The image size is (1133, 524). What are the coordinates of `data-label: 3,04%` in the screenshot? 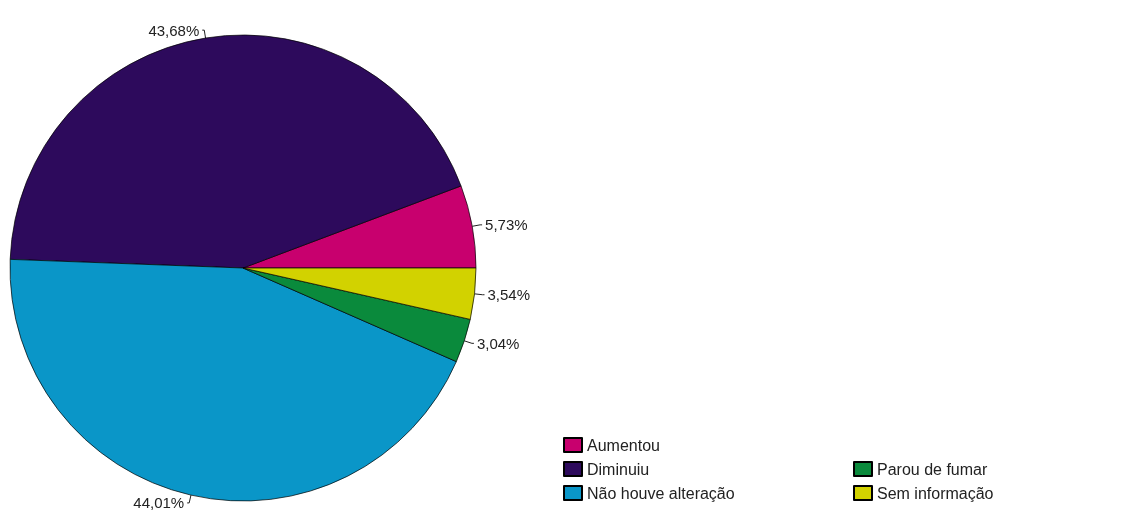 It's located at (498, 343).